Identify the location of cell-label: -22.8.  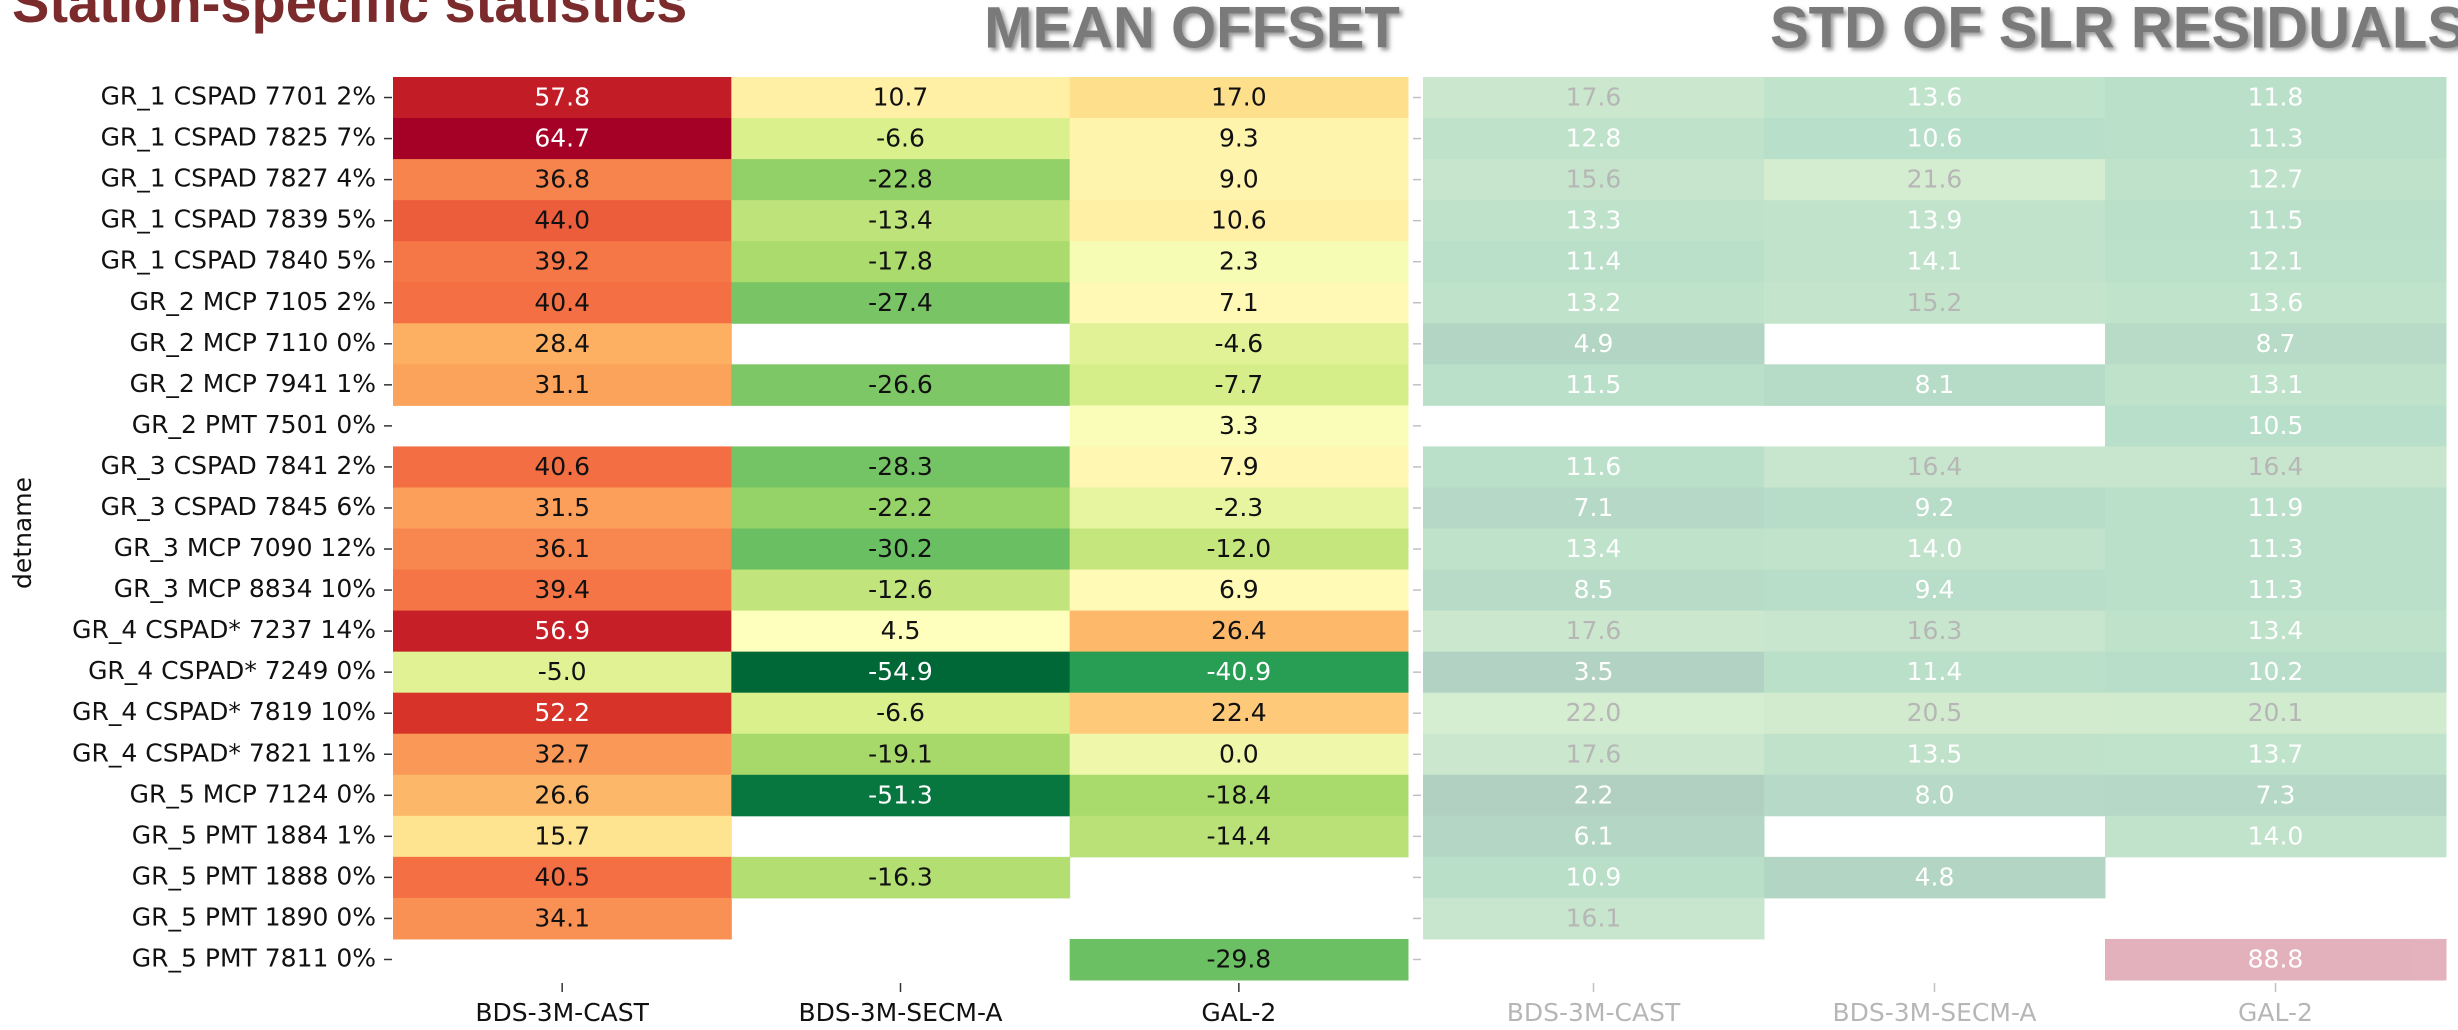
(900, 179).